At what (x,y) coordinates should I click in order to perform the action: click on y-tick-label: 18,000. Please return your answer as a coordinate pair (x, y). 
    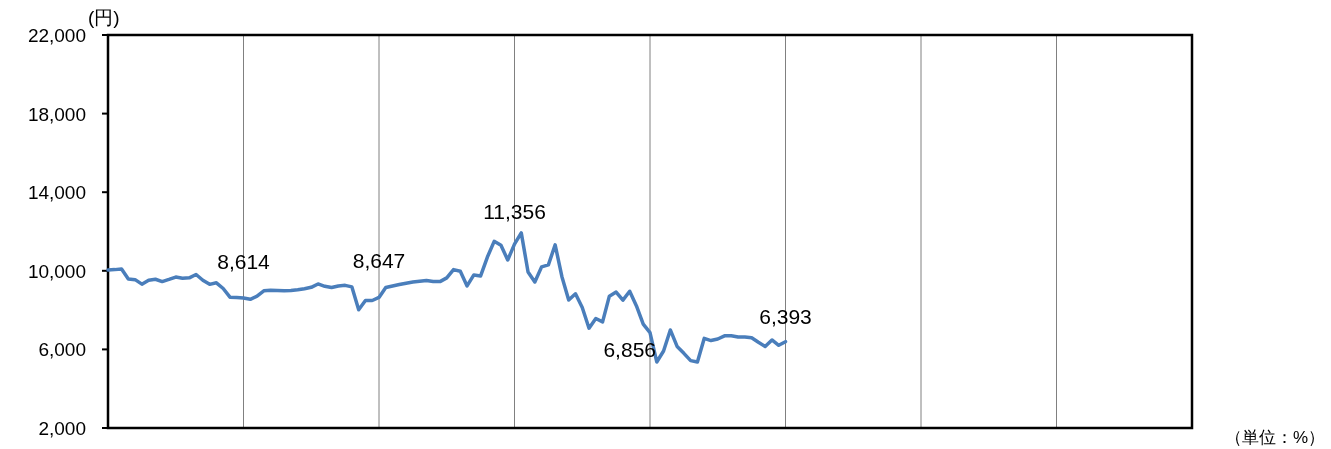
    Looking at the image, I should click on (56, 114).